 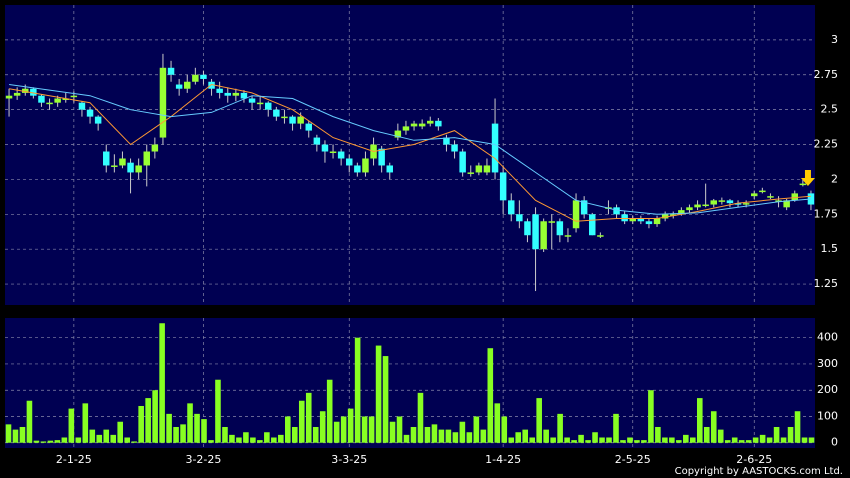 What do you see at coordinates (826, 213) in the screenshot?
I see `y-tick-label: 1.75` at bounding box center [826, 213].